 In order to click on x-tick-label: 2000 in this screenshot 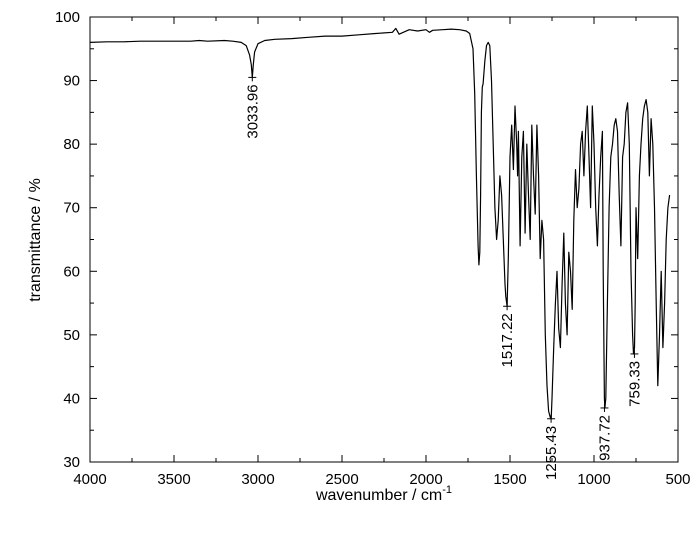, I will do `click(425, 479)`.